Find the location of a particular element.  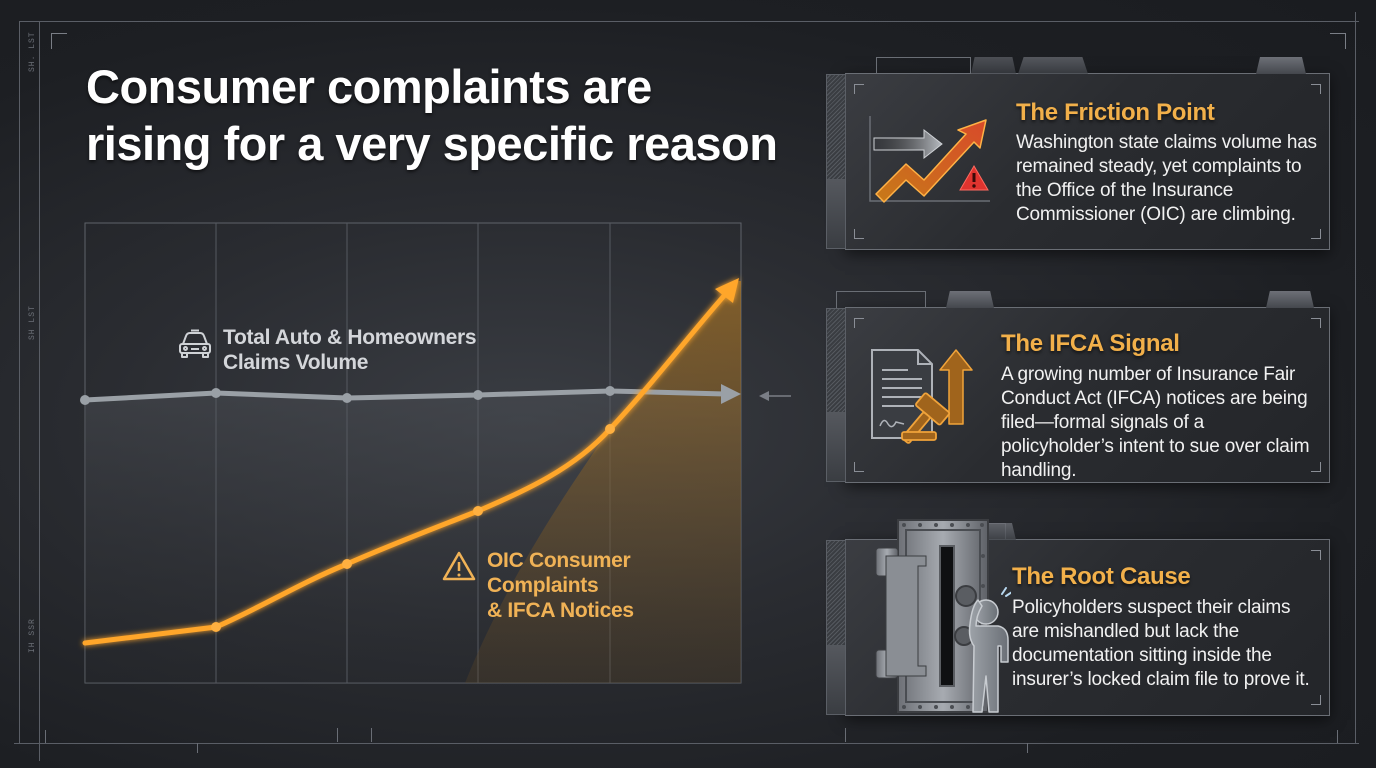

car-icon is located at coordinates (195, 343).